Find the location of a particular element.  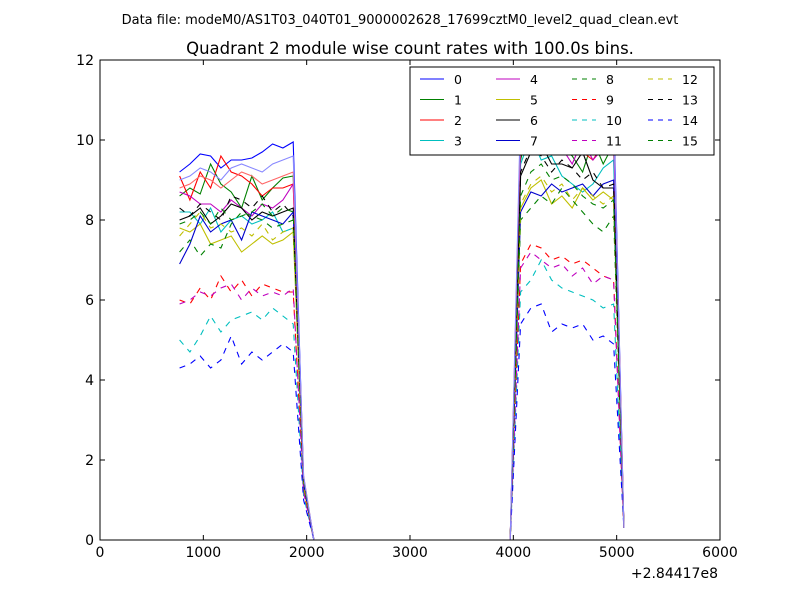

legend-label-12: 12 is located at coordinates (690, 79).